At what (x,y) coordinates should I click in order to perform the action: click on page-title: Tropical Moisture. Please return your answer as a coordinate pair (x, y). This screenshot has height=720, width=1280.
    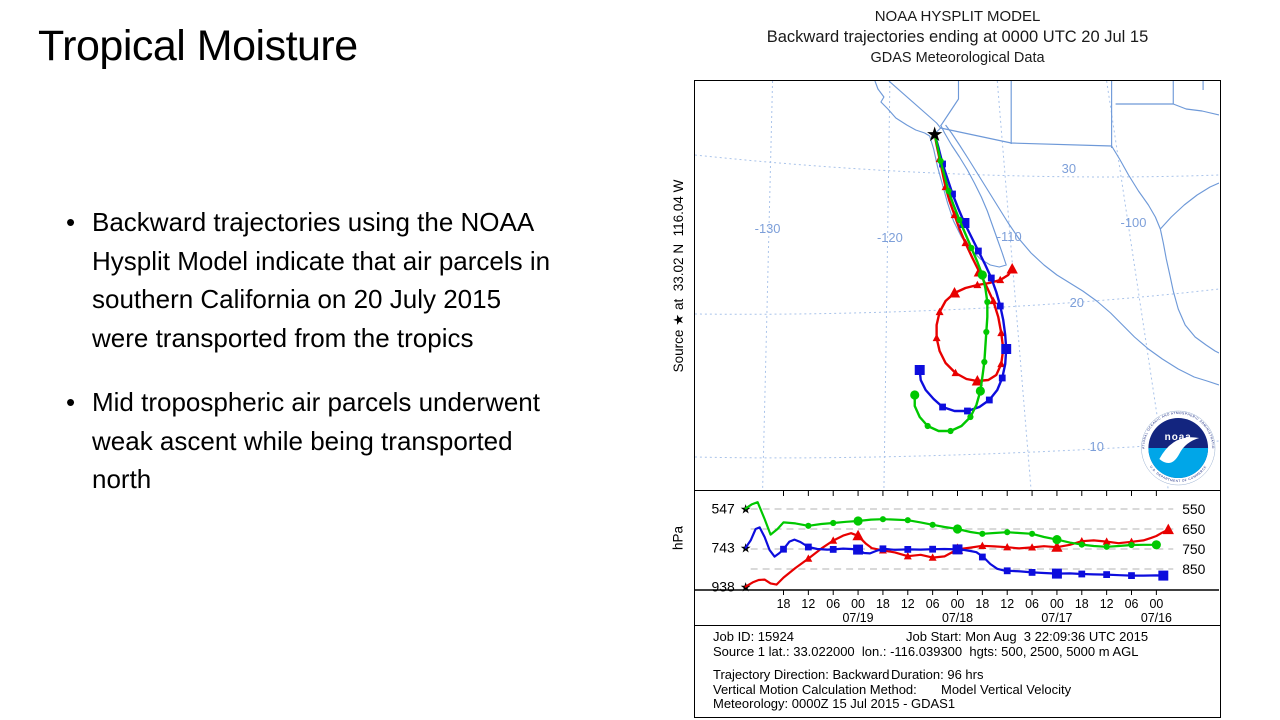
    Looking at the image, I should click on (198, 46).